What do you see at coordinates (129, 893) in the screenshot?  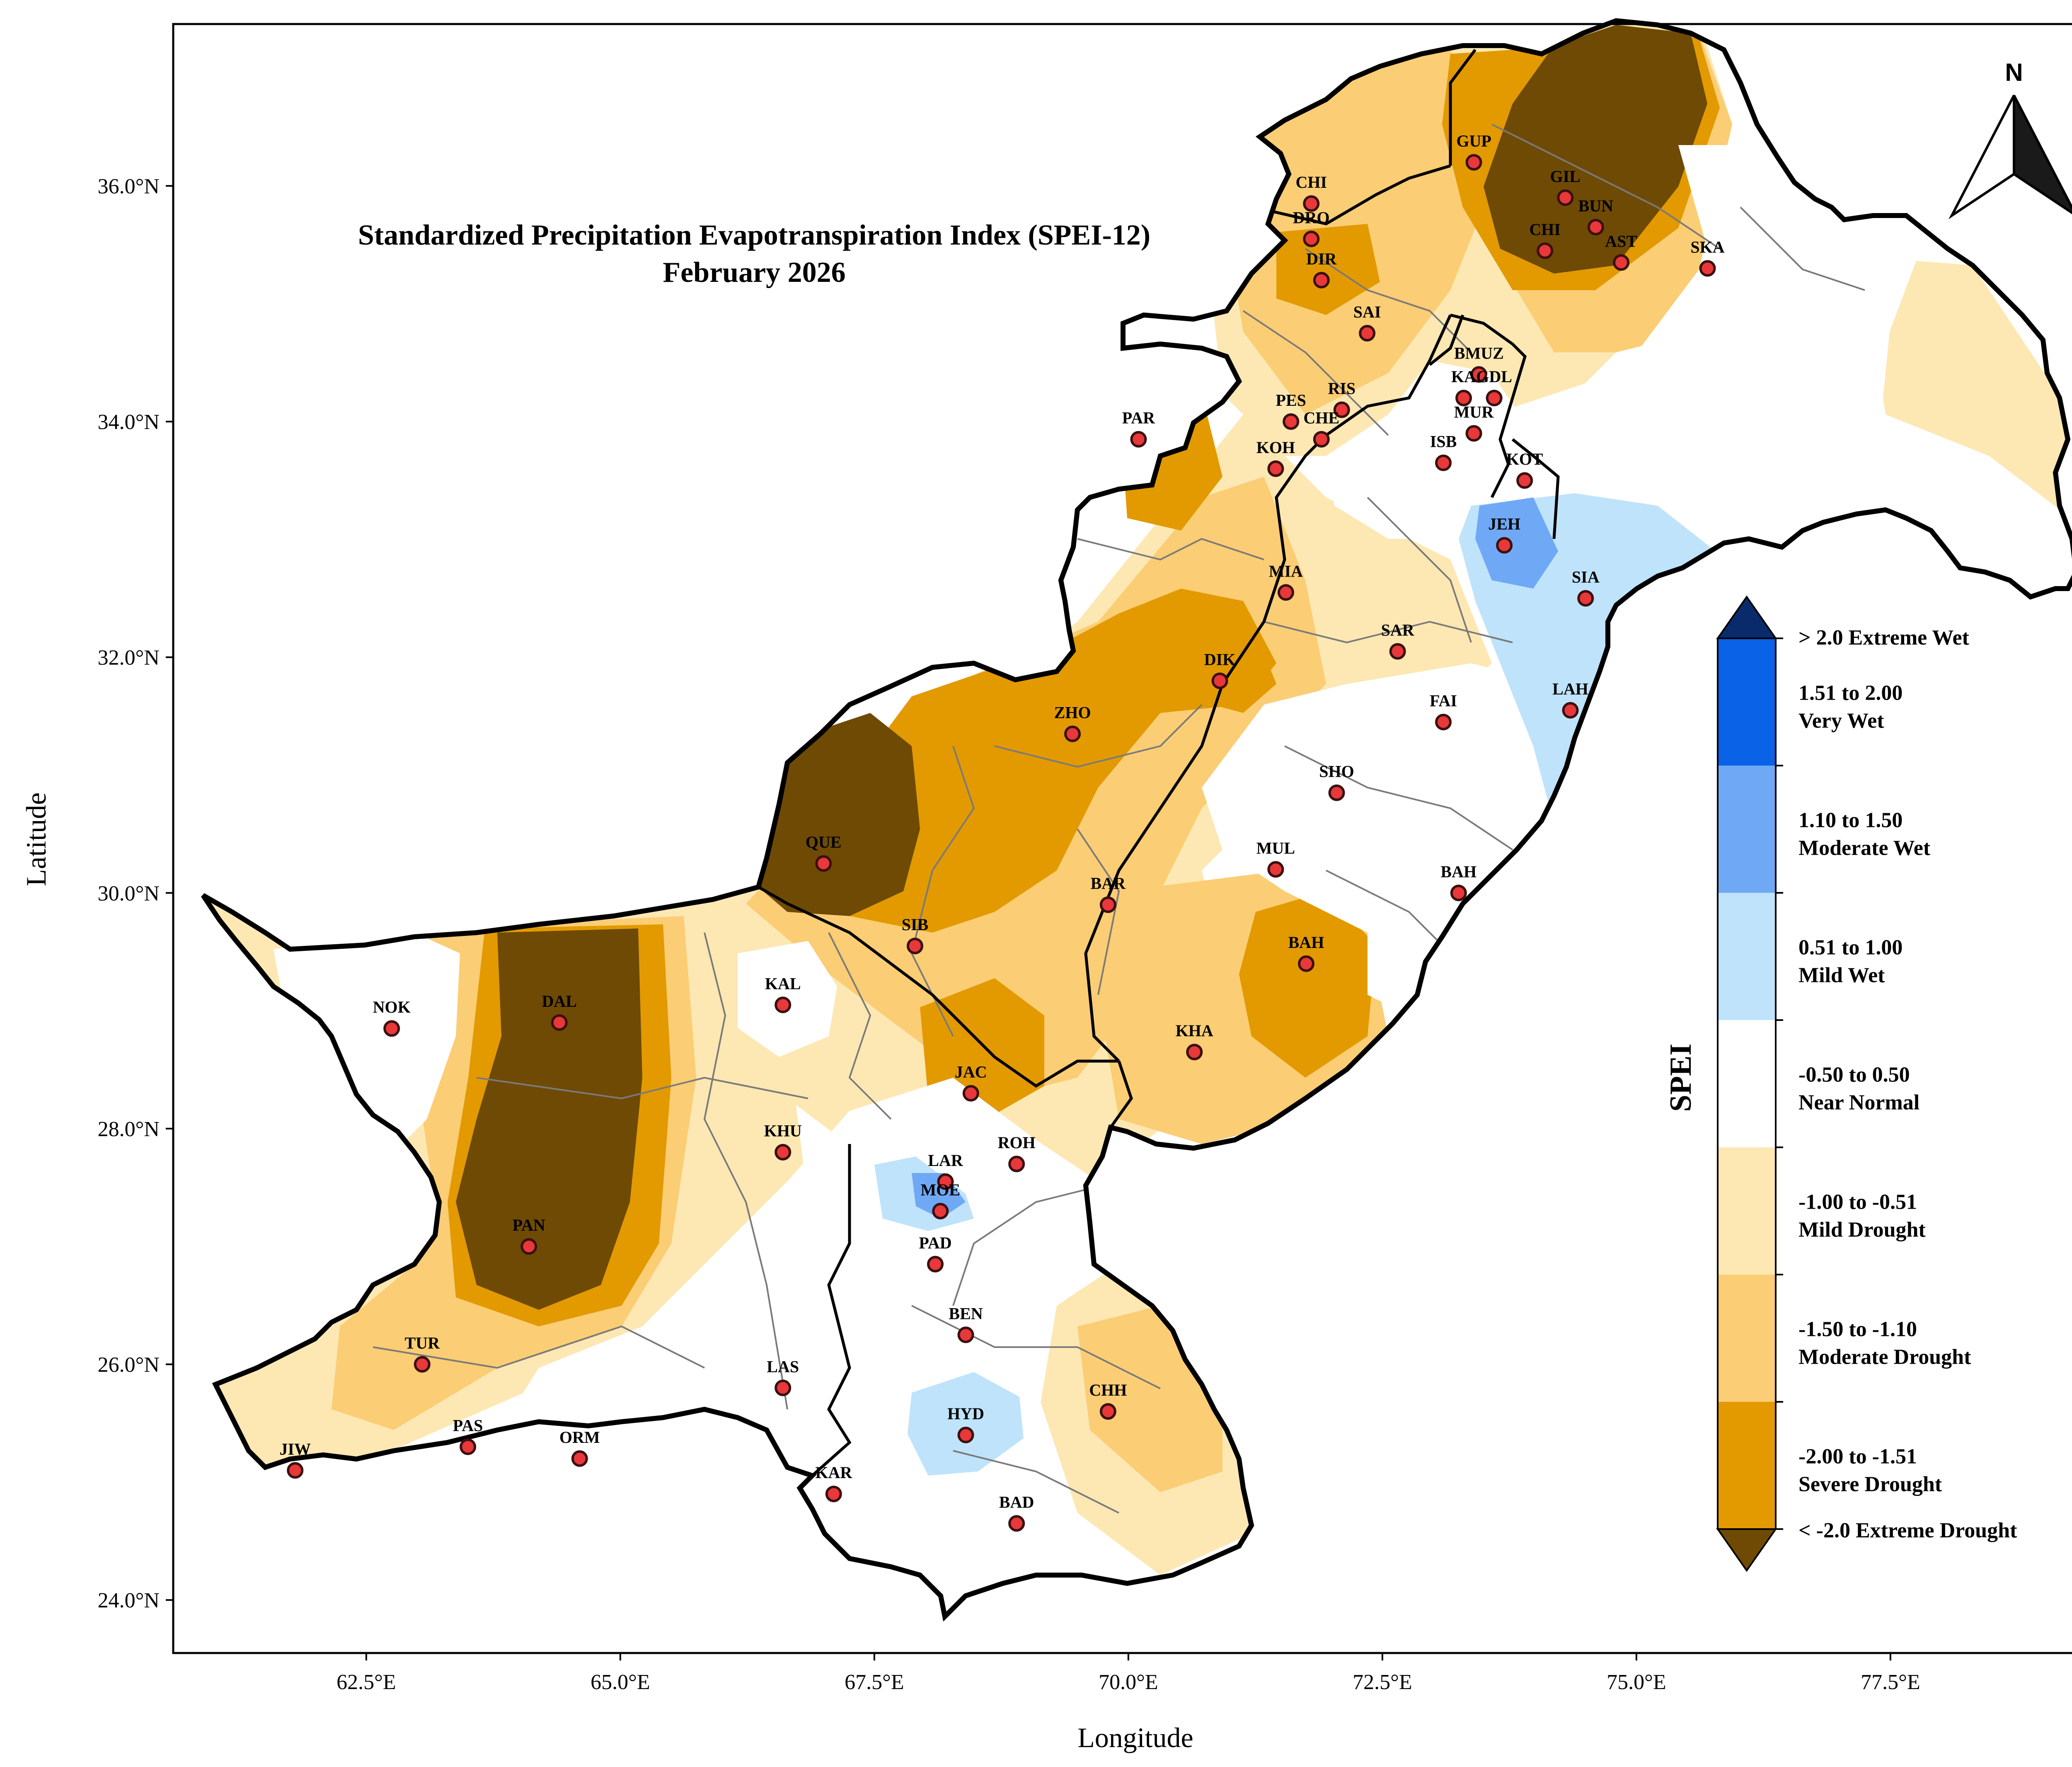 I see `y-tick-label: 30.0°N` at bounding box center [129, 893].